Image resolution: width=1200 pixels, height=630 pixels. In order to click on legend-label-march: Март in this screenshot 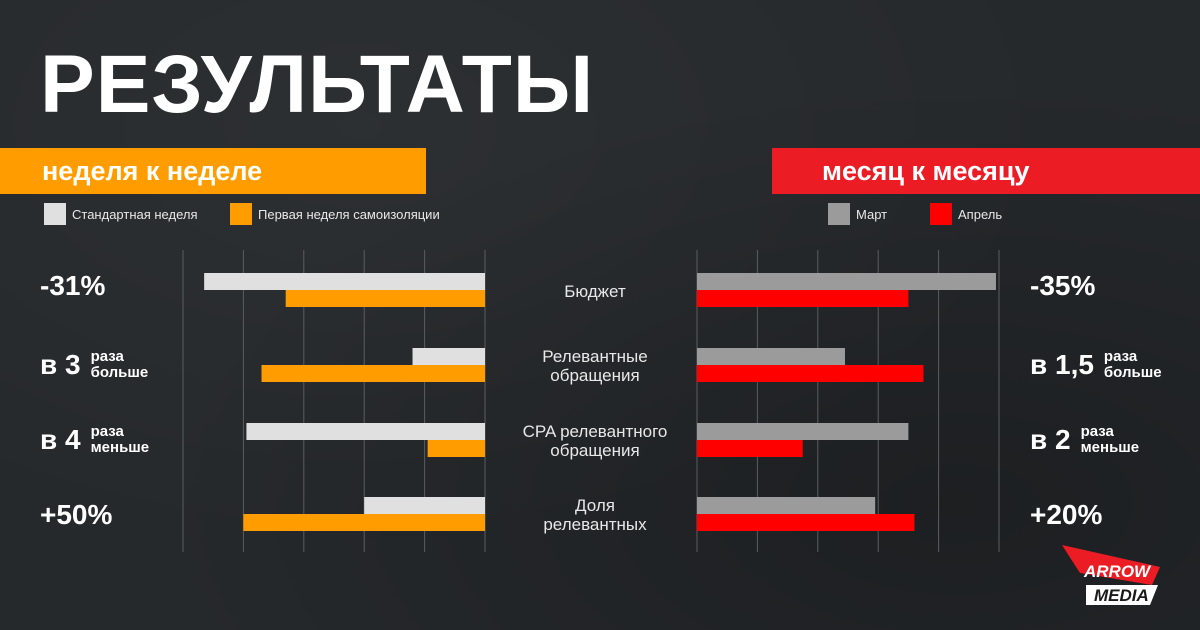, I will do `click(872, 214)`.